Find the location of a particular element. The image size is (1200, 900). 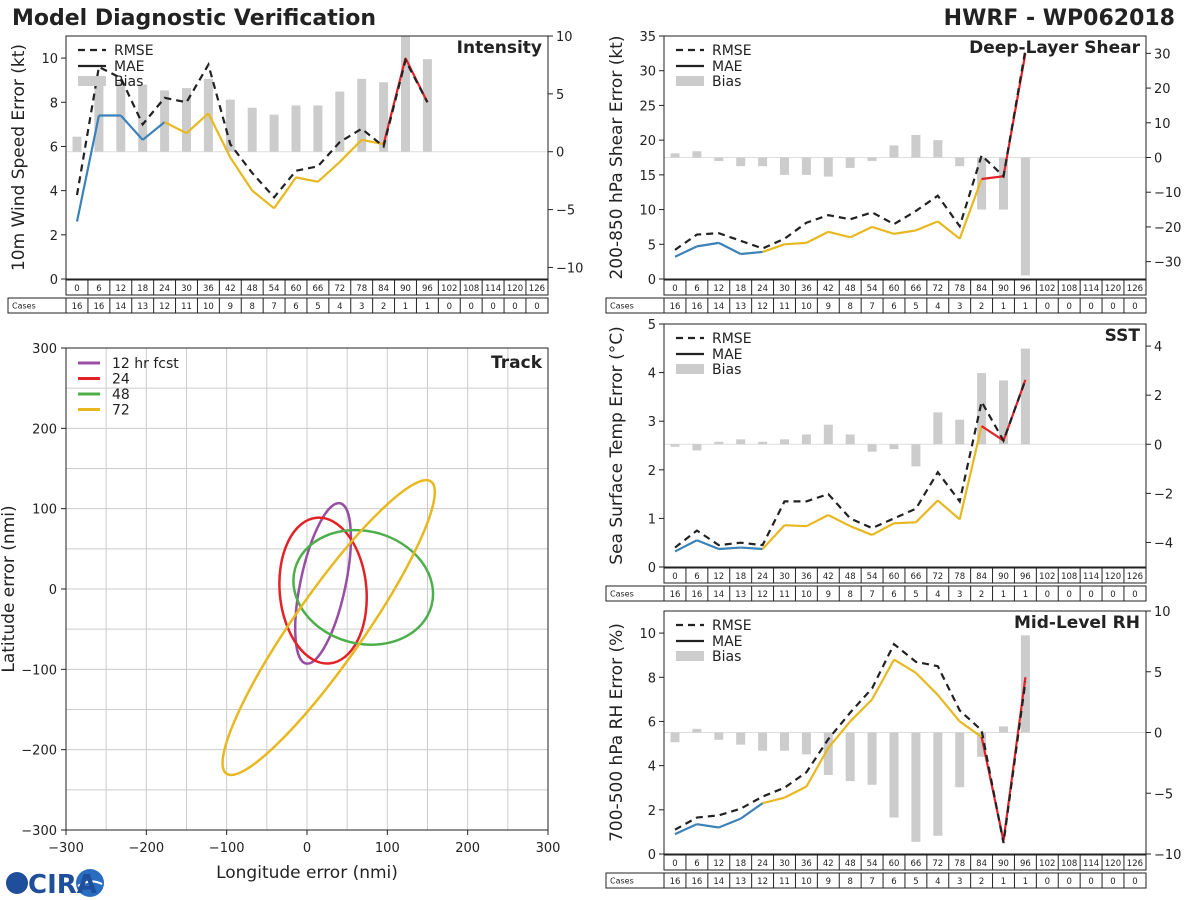

y-tick-label: 6 is located at coordinates (652, 722).